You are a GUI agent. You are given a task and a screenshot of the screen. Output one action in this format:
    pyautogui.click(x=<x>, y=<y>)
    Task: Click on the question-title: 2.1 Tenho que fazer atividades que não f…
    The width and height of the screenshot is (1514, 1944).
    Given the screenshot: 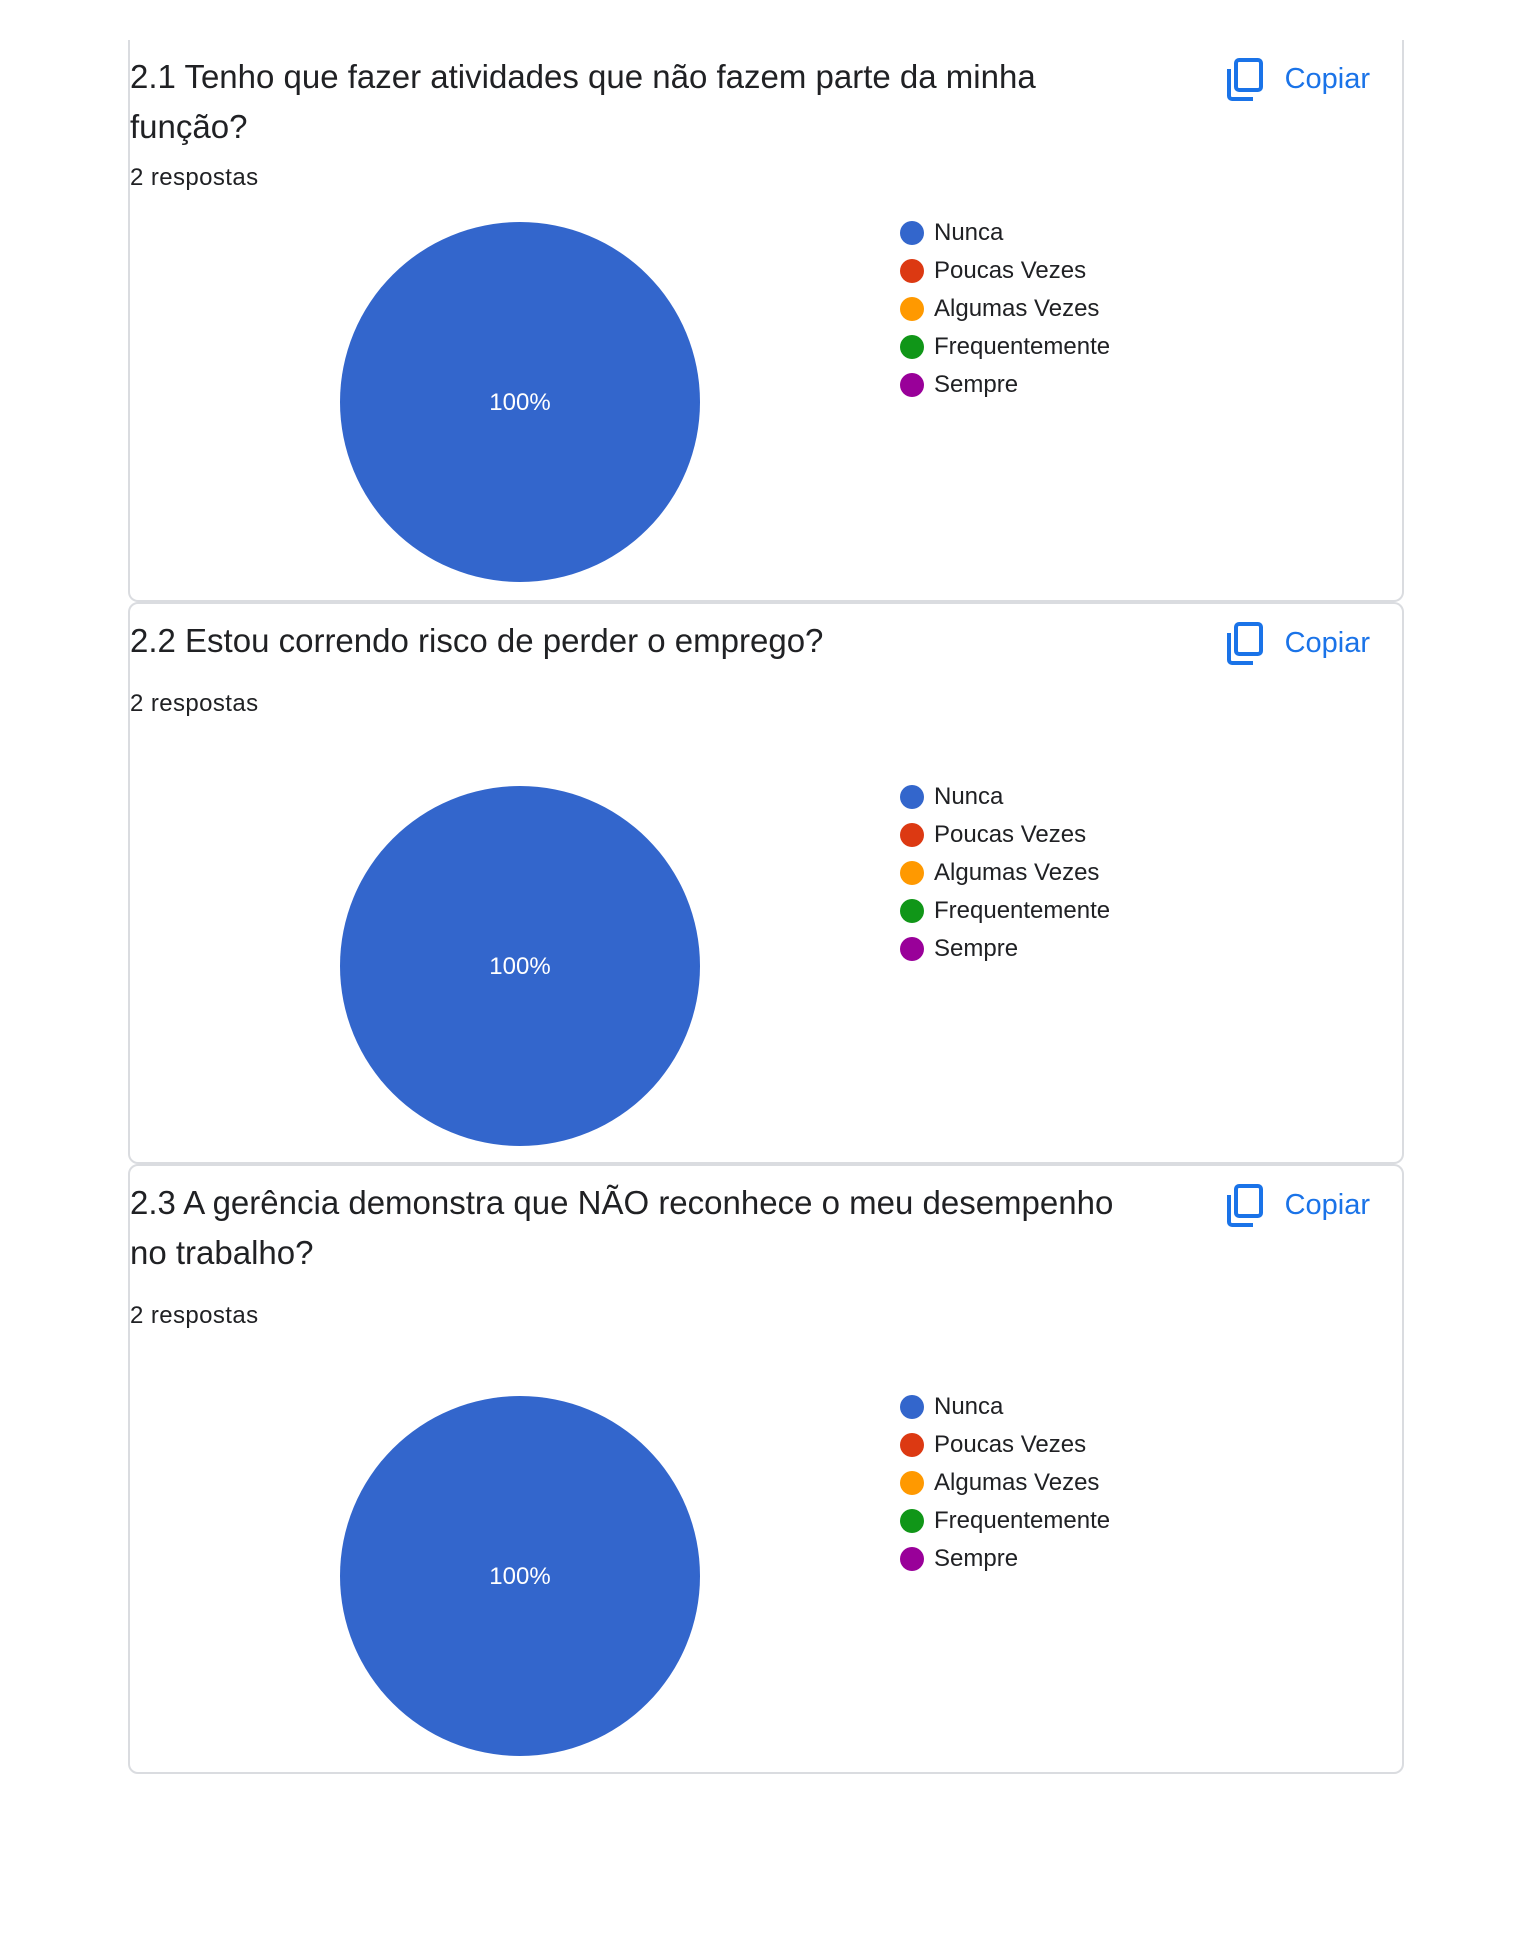 What is the action you would take?
    pyautogui.click(x=583, y=101)
    